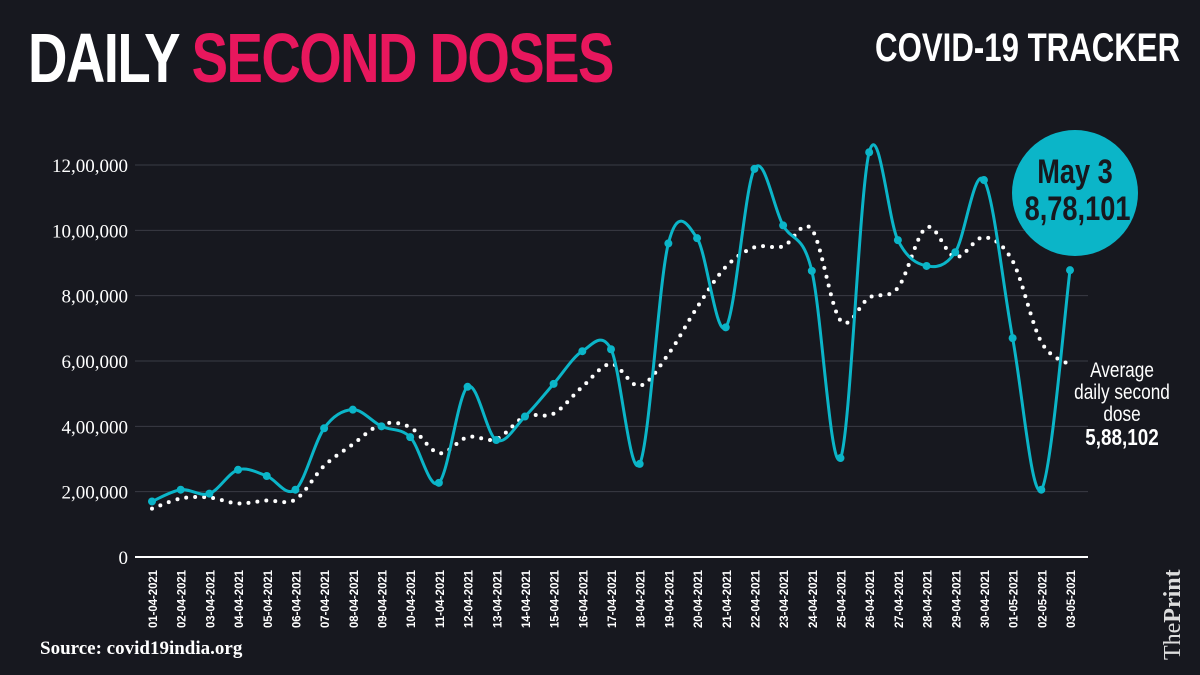 This screenshot has width=1200, height=675. What do you see at coordinates (555, 599) in the screenshot?
I see `x-tick-label: 15-04-2021` at bounding box center [555, 599].